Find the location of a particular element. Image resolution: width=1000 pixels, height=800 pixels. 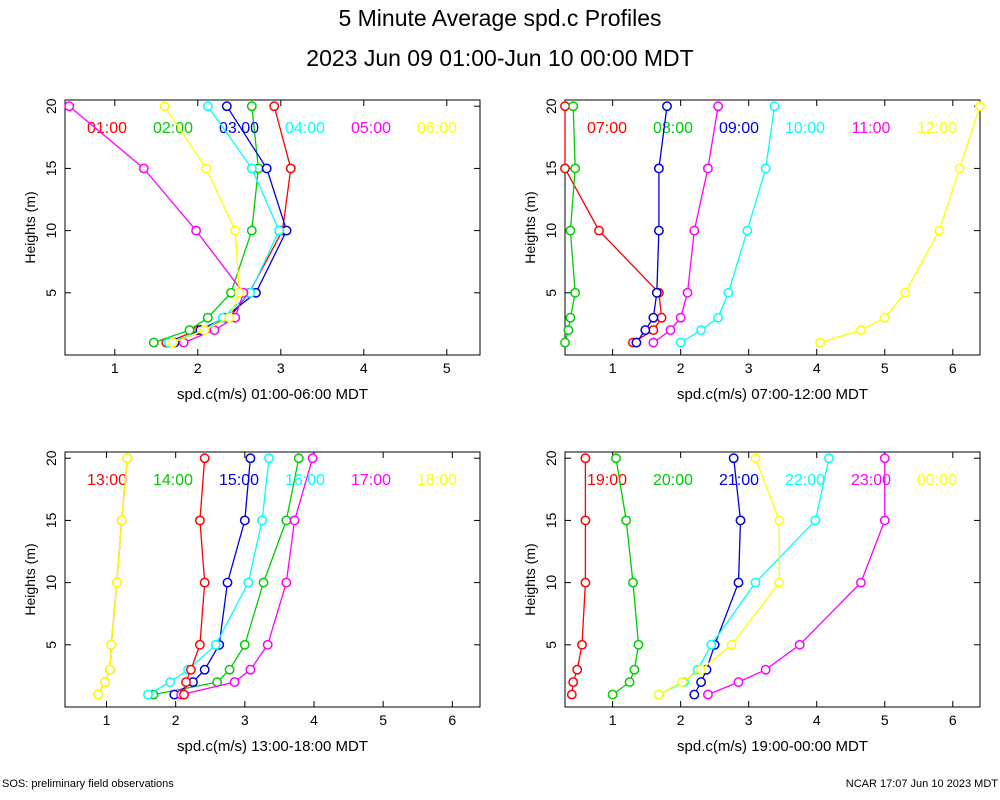

legend-entry: 19:00 is located at coordinates (607, 480).